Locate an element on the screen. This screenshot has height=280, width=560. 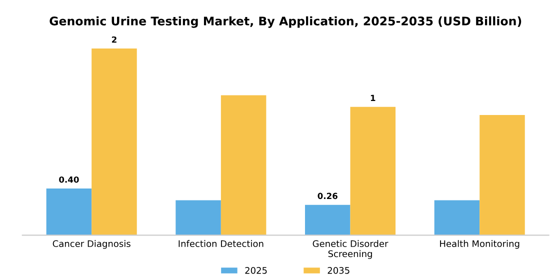
data-label: 1 is located at coordinates (373, 97).